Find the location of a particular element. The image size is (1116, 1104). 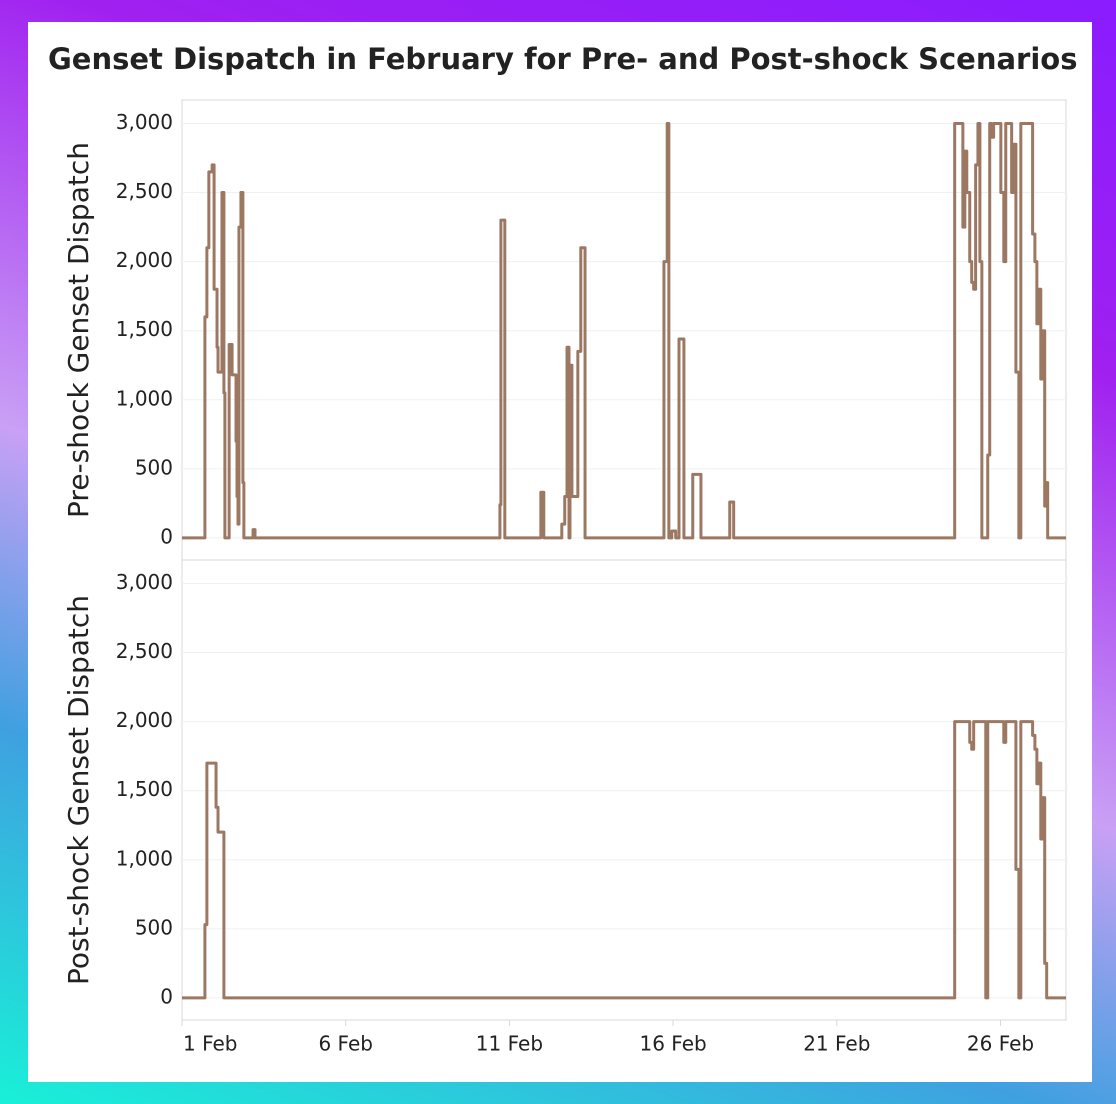

x-tick-label: 1 Feb is located at coordinates (210, 1044).